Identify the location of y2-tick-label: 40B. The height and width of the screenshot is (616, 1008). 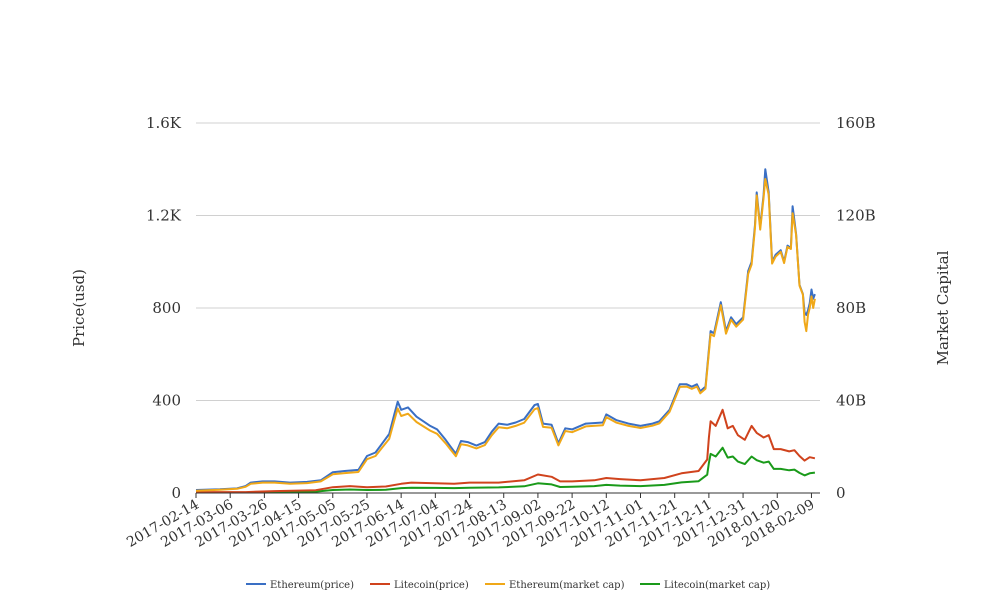
(851, 401).